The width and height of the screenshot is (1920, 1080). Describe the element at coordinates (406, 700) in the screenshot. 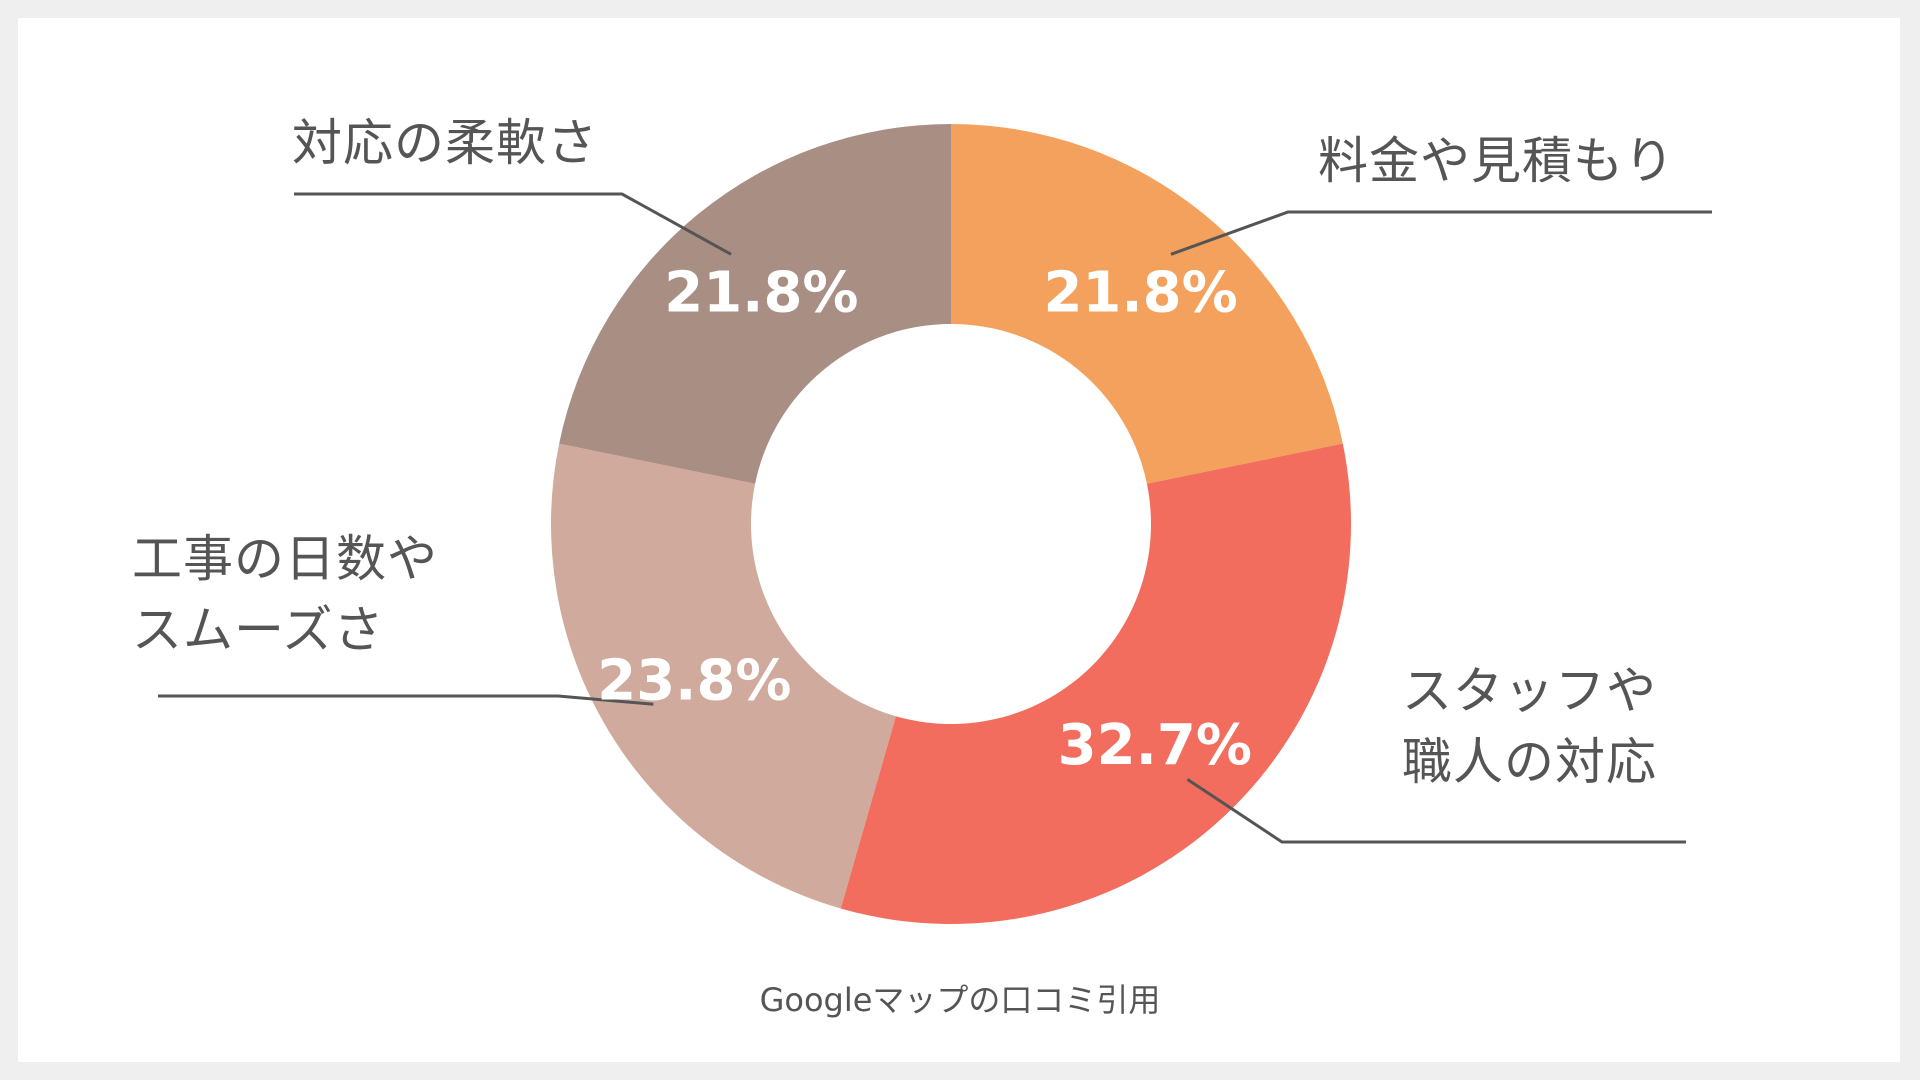

I see `leader-line-duration` at that location.